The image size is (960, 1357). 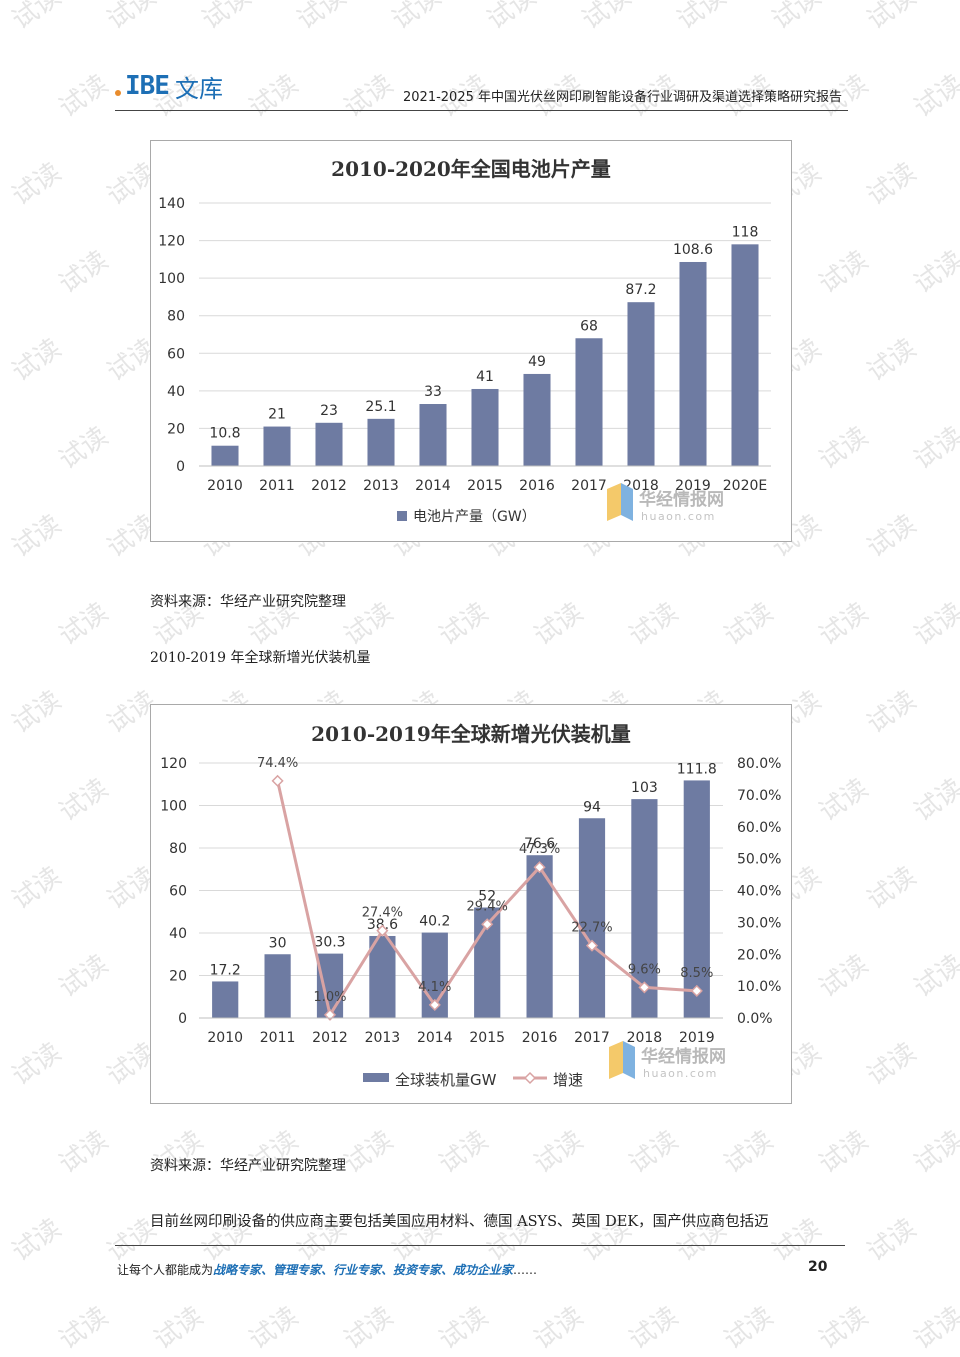 What do you see at coordinates (622, 97) in the screenshot?
I see `document-title: 2021-2025 年中国光伏丝网印刷智能设备行业调研及渠道选择策略研究报告` at bounding box center [622, 97].